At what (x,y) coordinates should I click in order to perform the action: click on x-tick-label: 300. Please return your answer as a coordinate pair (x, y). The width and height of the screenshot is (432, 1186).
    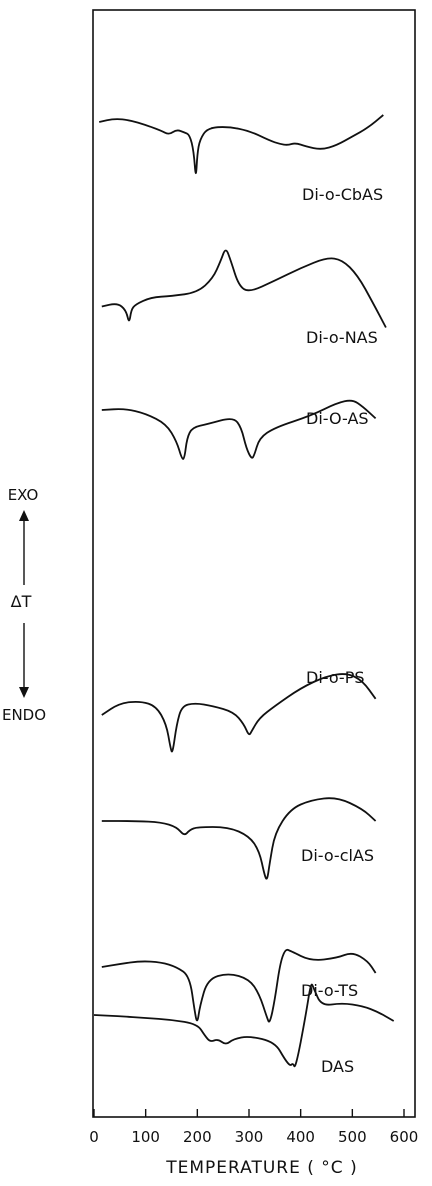
    Looking at the image, I should click on (249, 1137).